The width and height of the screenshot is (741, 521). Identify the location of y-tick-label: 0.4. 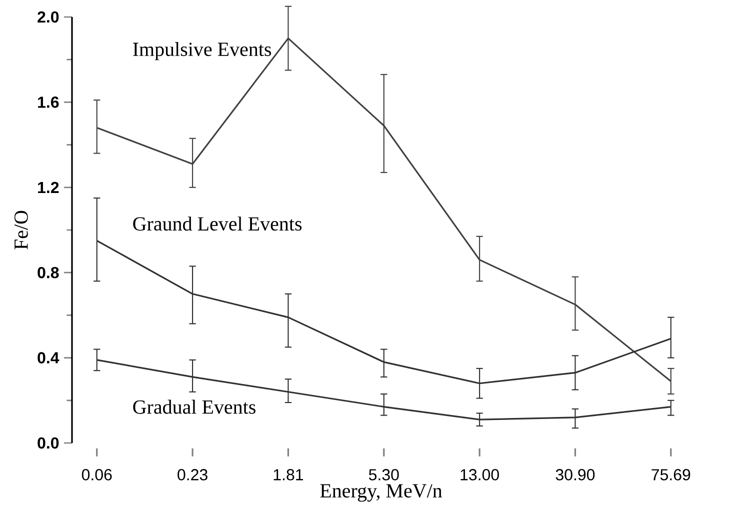
(49, 358).